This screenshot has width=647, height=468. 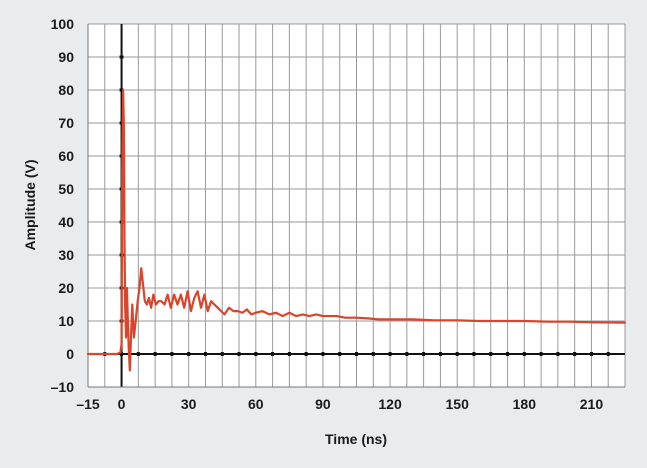 What do you see at coordinates (63, 387) in the screenshot?
I see `y-tick-label: –10` at bounding box center [63, 387].